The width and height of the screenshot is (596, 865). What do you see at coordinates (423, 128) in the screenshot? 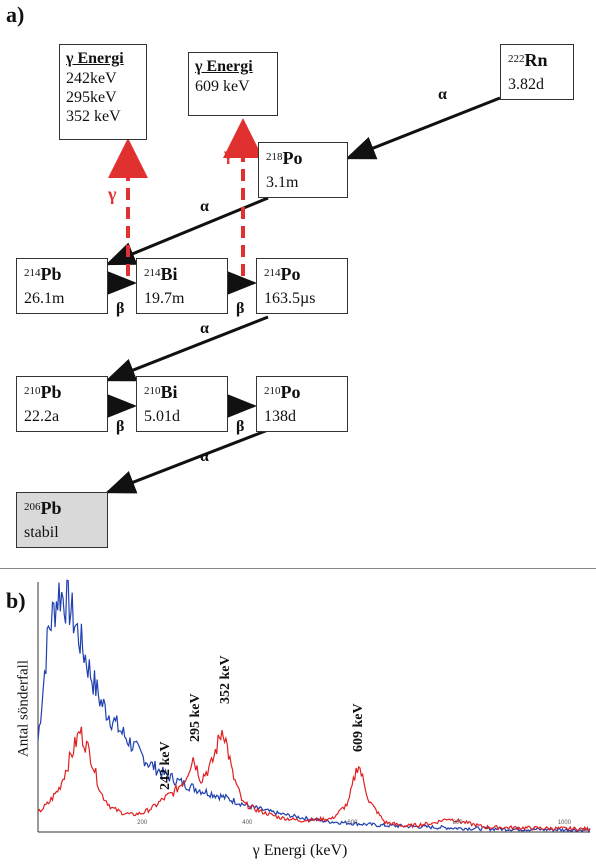
I see `alpha-arrow-rn-po` at bounding box center [423, 128].